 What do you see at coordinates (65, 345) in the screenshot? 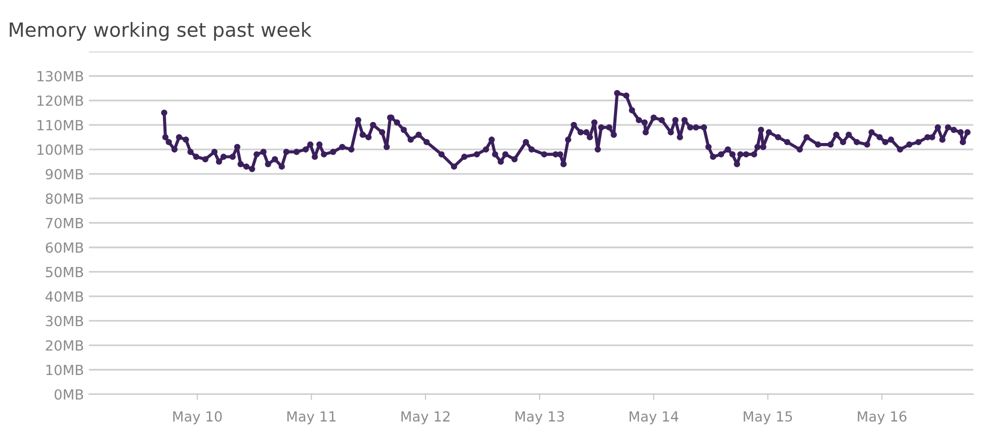
I see `y-tick-label: 20MB` at bounding box center [65, 345].